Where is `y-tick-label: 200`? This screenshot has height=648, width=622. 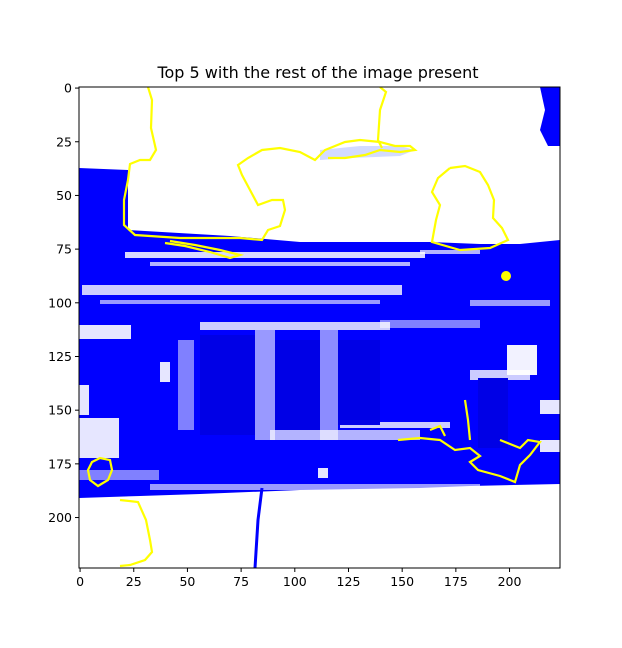
y-tick-label: 200 is located at coordinates (60, 517).